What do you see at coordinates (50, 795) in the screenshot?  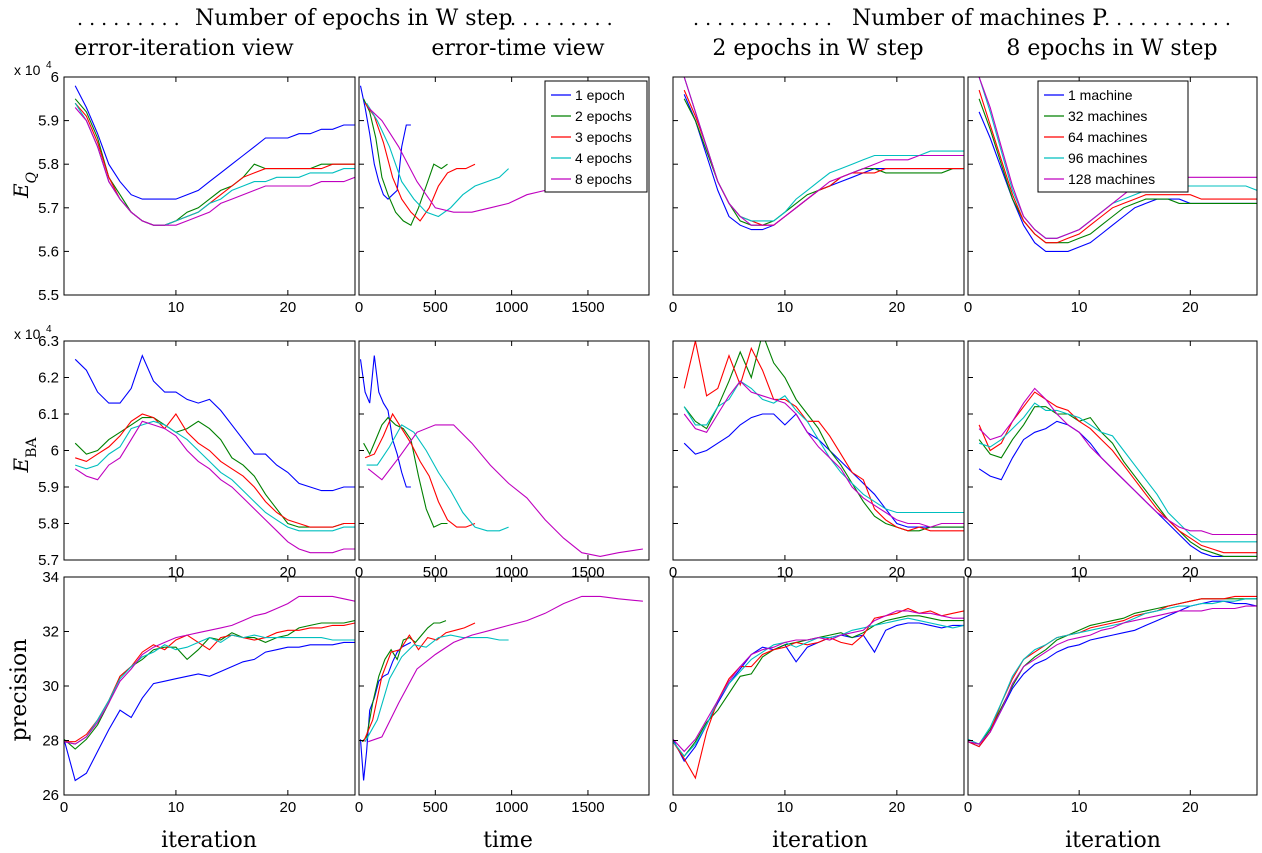 I see `y-tick-label: 26` at bounding box center [50, 795].